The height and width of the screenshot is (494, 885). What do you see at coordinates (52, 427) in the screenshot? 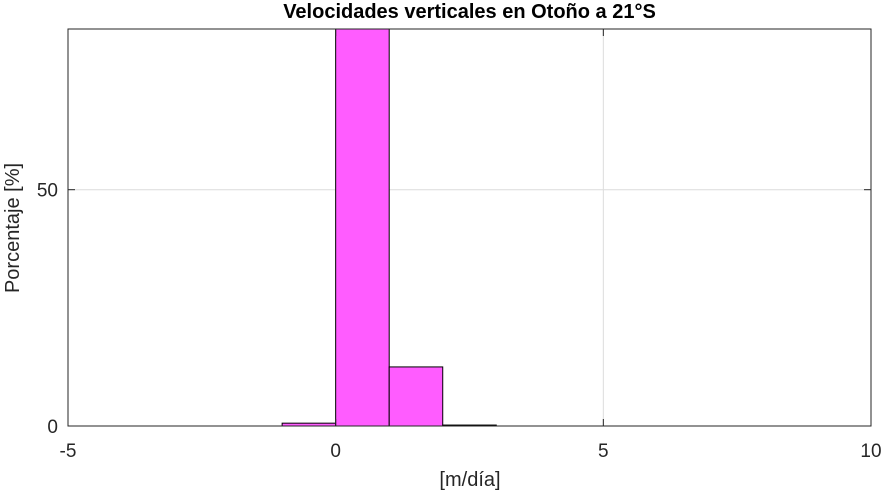
I see `y-tick-label: 0` at bounding box center [52, 427].